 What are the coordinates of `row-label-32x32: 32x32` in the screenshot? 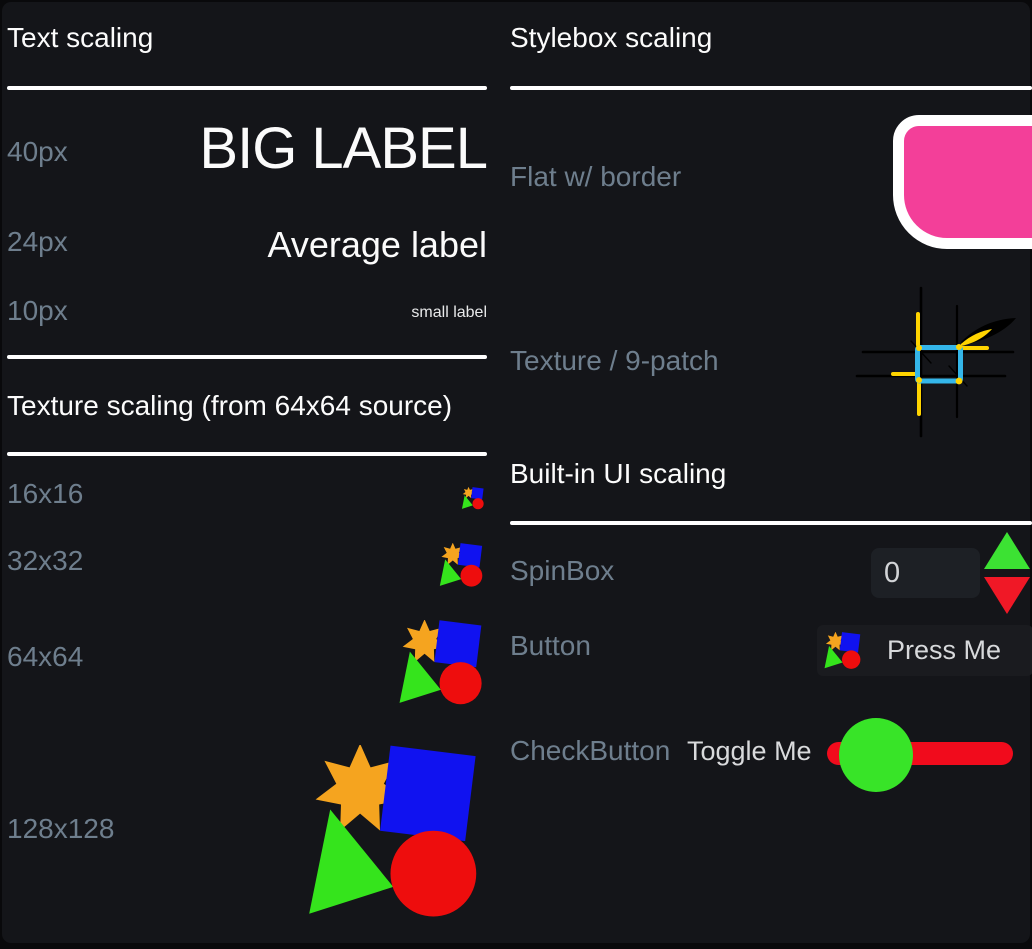 It's located at (45, 560).